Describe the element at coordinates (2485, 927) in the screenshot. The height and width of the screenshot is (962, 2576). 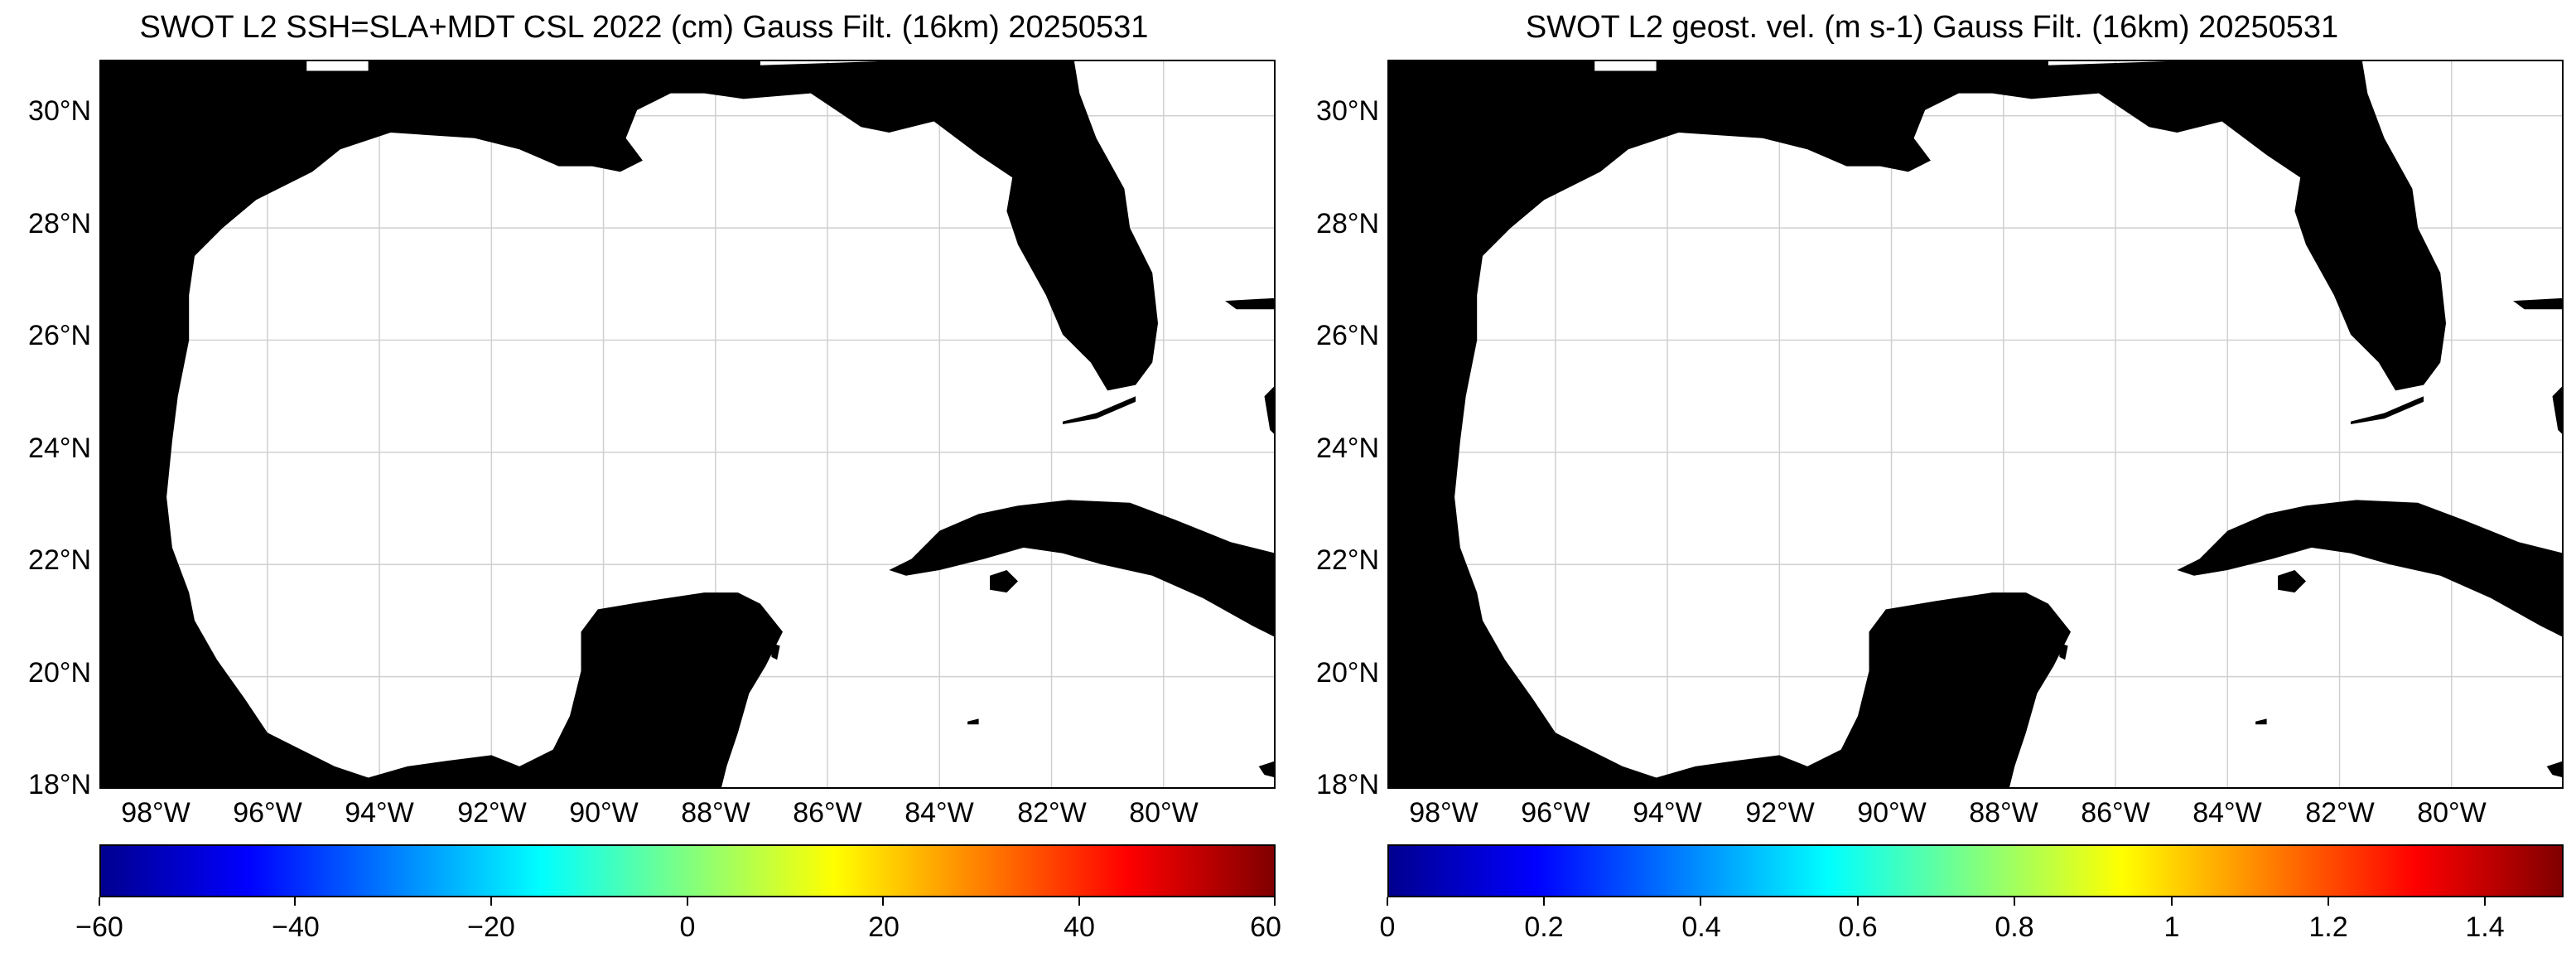
I see `colorbar-tick-label: 1.4` at that location.